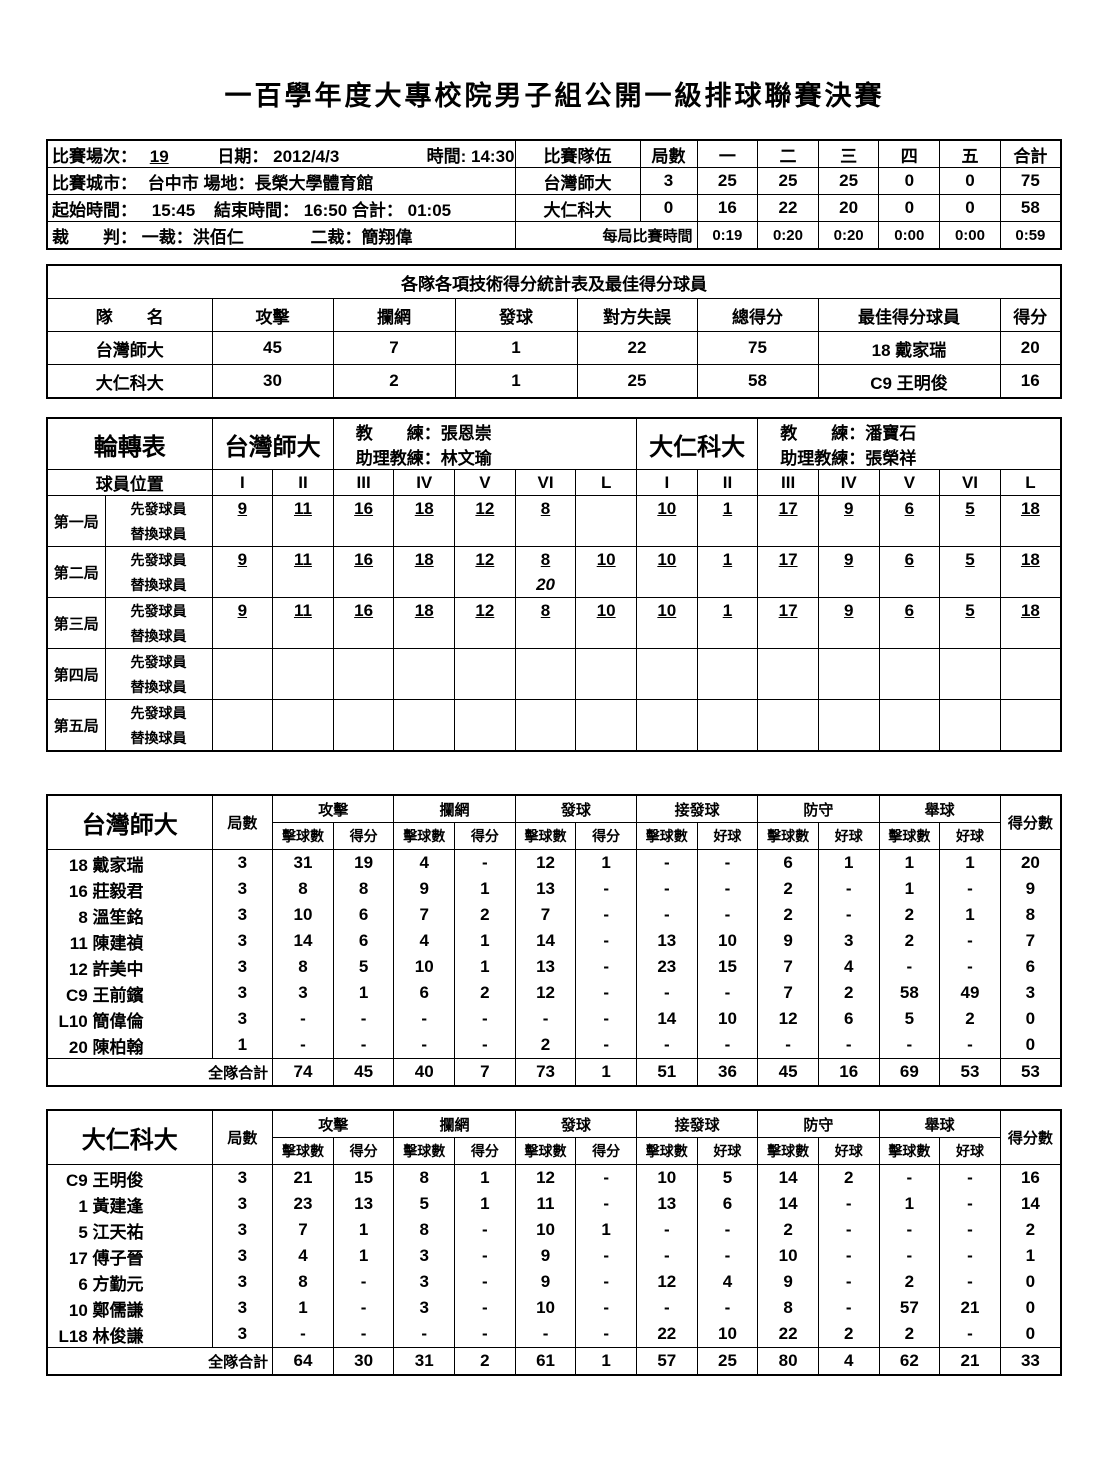 This screenshot has height=1480, width=1109. I want to click on cell: 75, so click(757, 348).